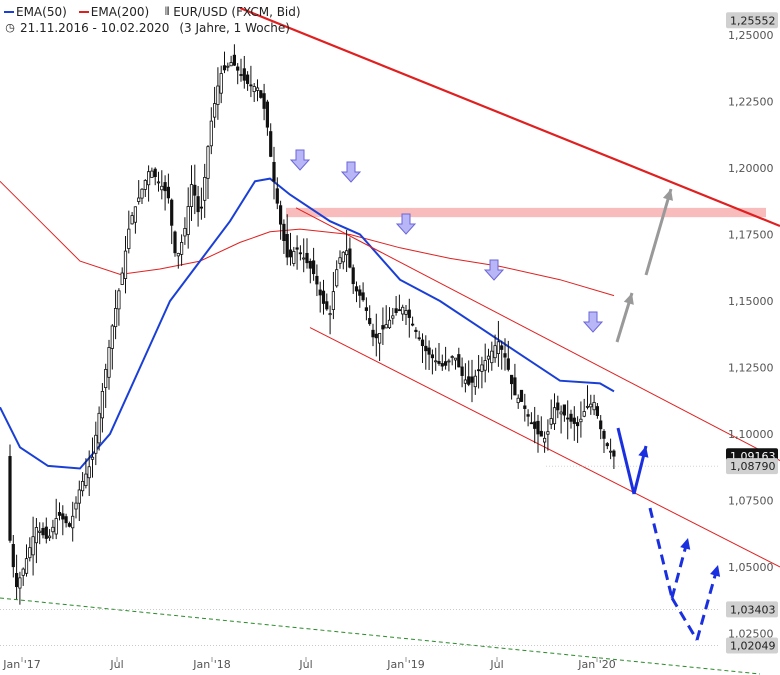  I want to click on y-tick-label: 1,20000, so click(751, 168).